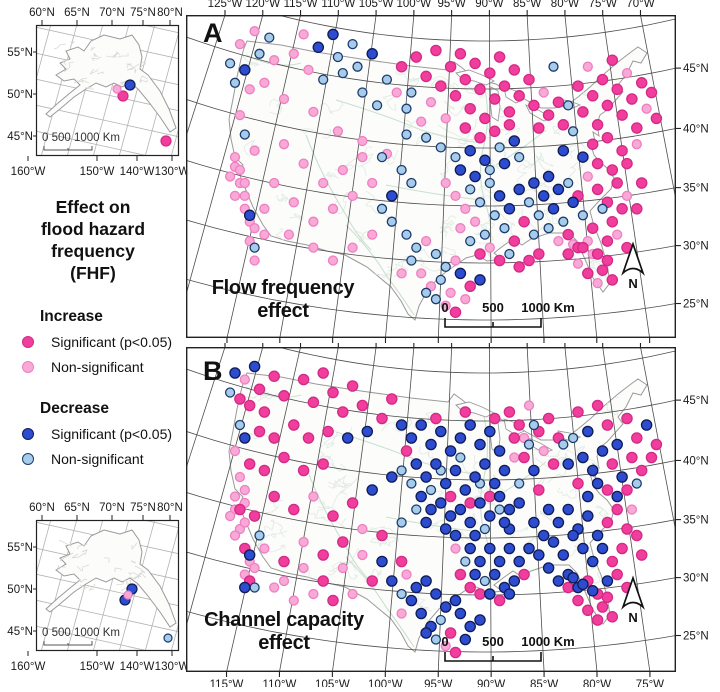 The width and height of the screenshot is (720, 692). Describe the element at coordinates (74, 408) in the screenshot. I see `legend-heading-decrease: Decrease` at that location.